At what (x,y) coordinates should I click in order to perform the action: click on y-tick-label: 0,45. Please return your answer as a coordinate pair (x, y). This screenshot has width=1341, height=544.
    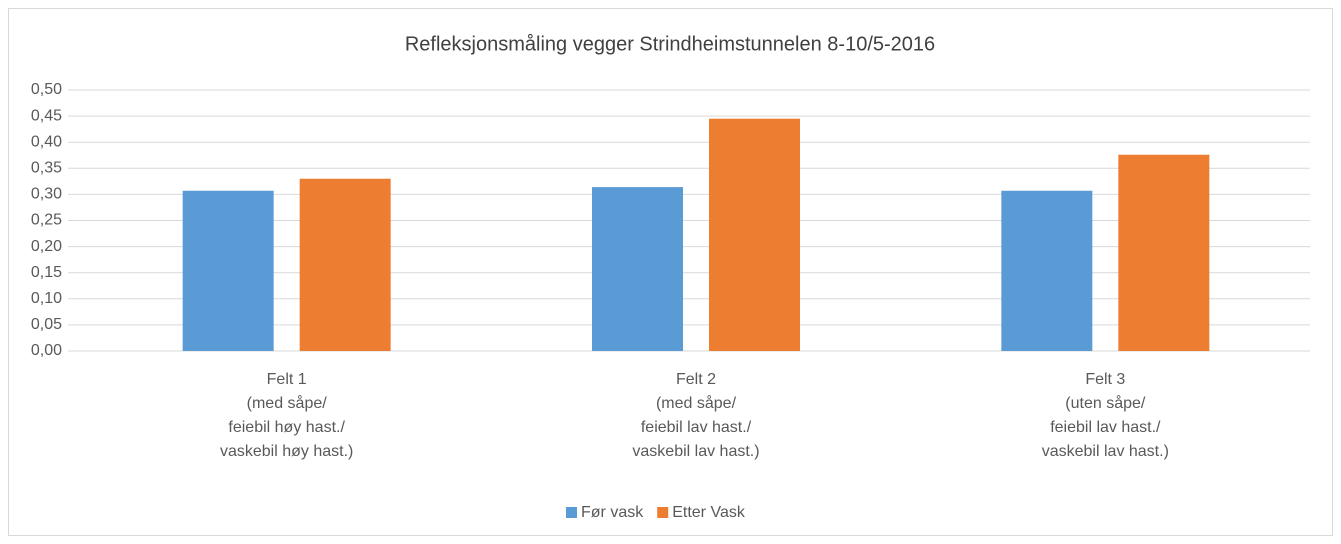
    Looking at the image, I should click on (46, 115).